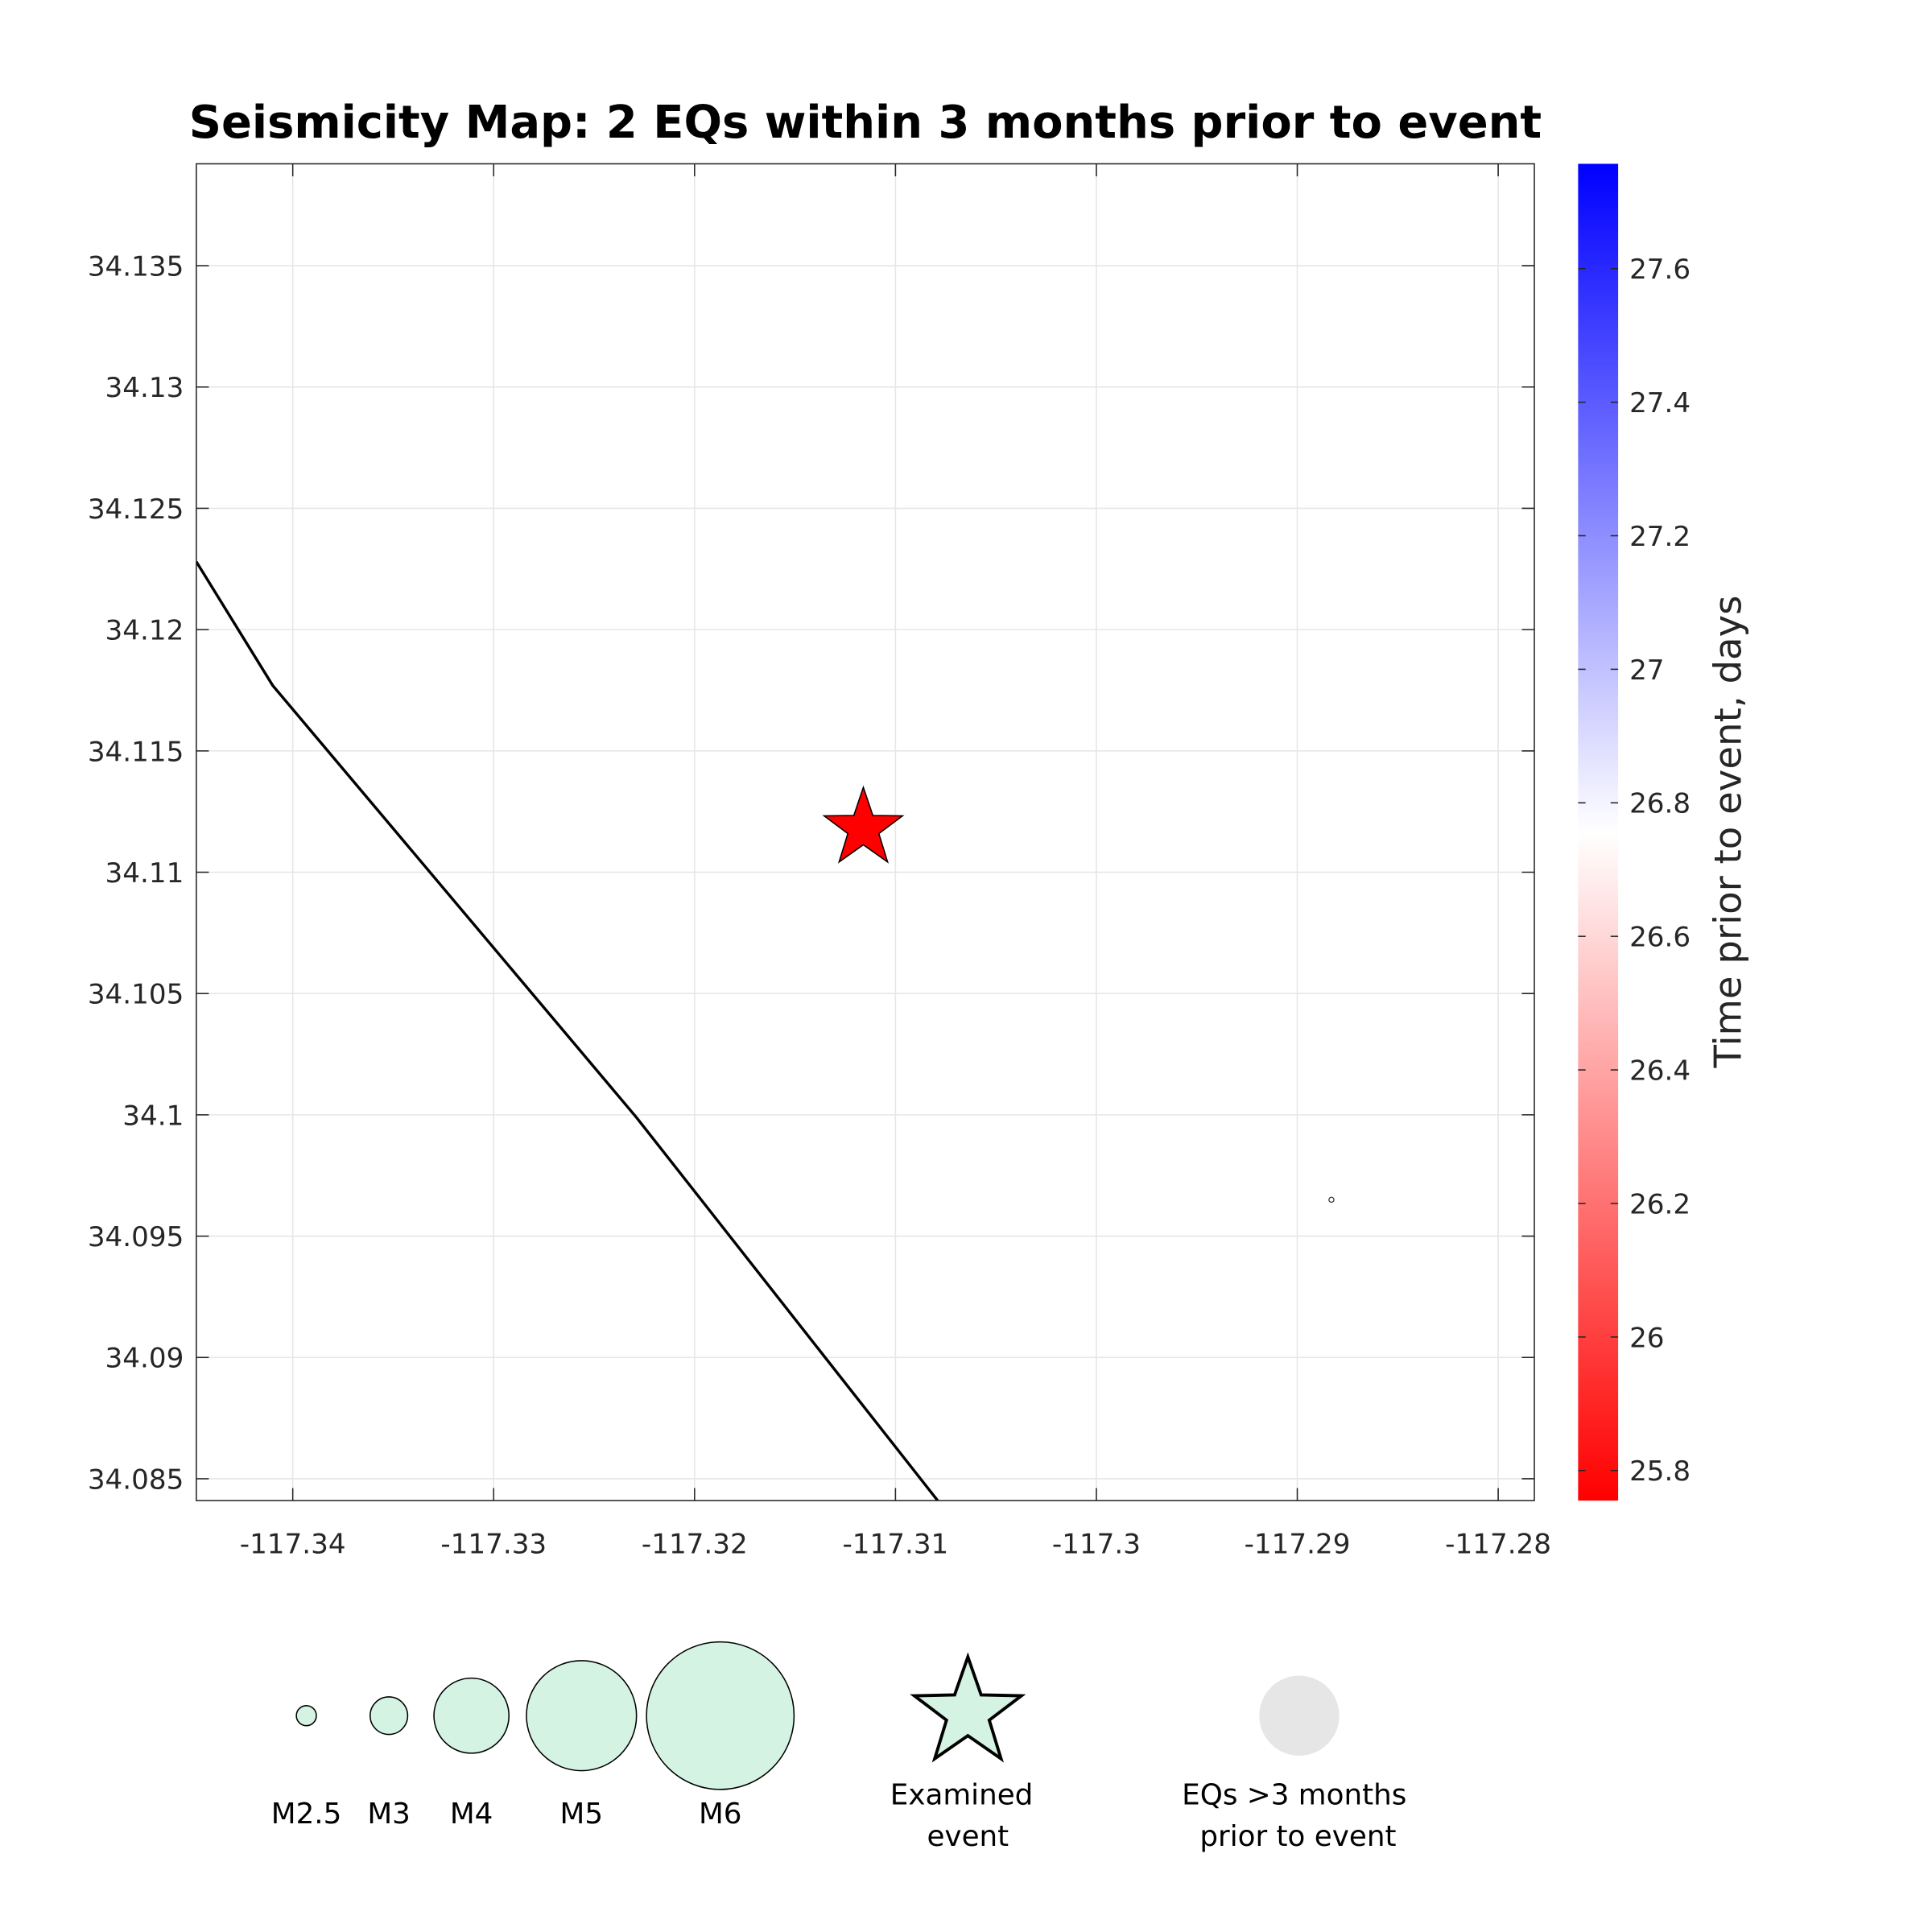 Image resolution: width=1932 pixels, height=1932 pixels. I want to click on x-tick-label: -117.28, so click(1498, 1544).